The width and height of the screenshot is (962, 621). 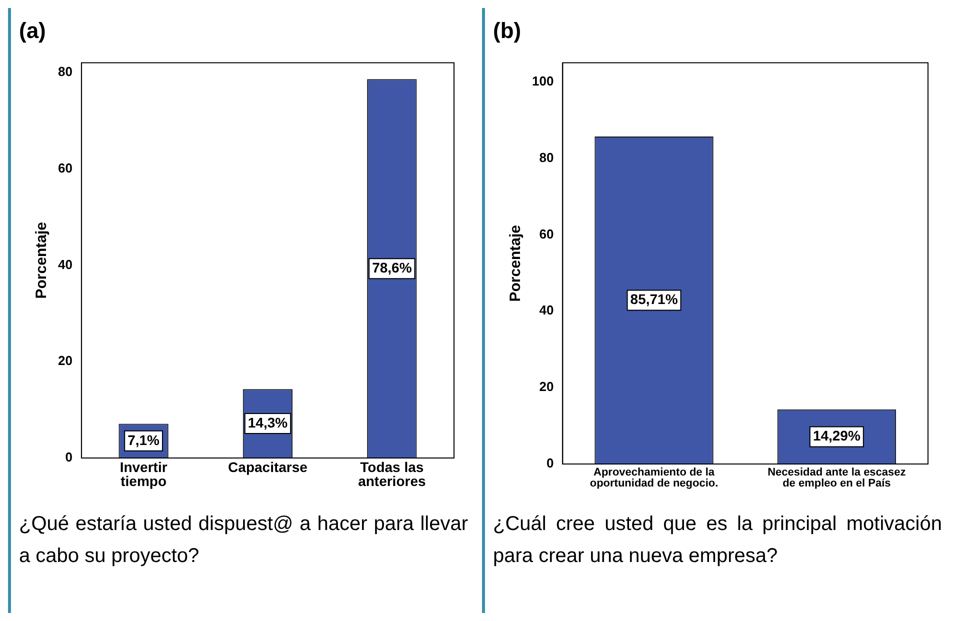 What do you see at coordinates (837, 478) in the screenshot?
I see `x-tick-label: Necesidad ante la escasez de empleo en el País` at bounding box center [837, 478].